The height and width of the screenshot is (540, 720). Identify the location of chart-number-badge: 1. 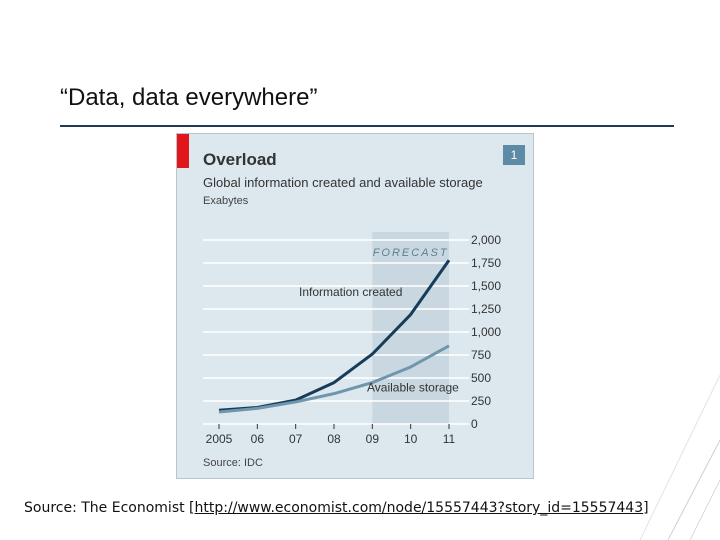
(514, 155).